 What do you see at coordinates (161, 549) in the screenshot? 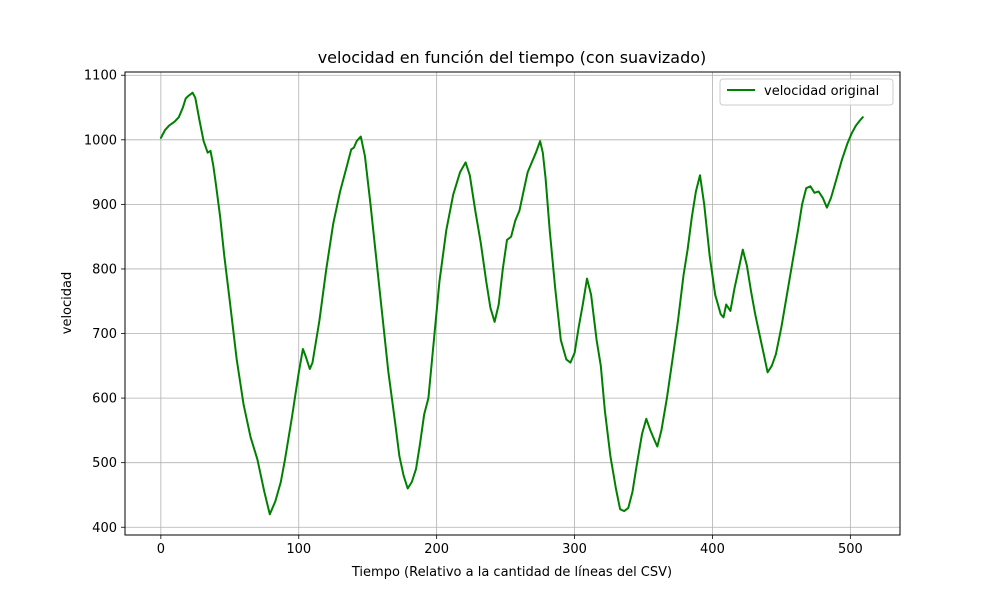
I see `x-tick-label: 0` at bounding box center [161, 549].